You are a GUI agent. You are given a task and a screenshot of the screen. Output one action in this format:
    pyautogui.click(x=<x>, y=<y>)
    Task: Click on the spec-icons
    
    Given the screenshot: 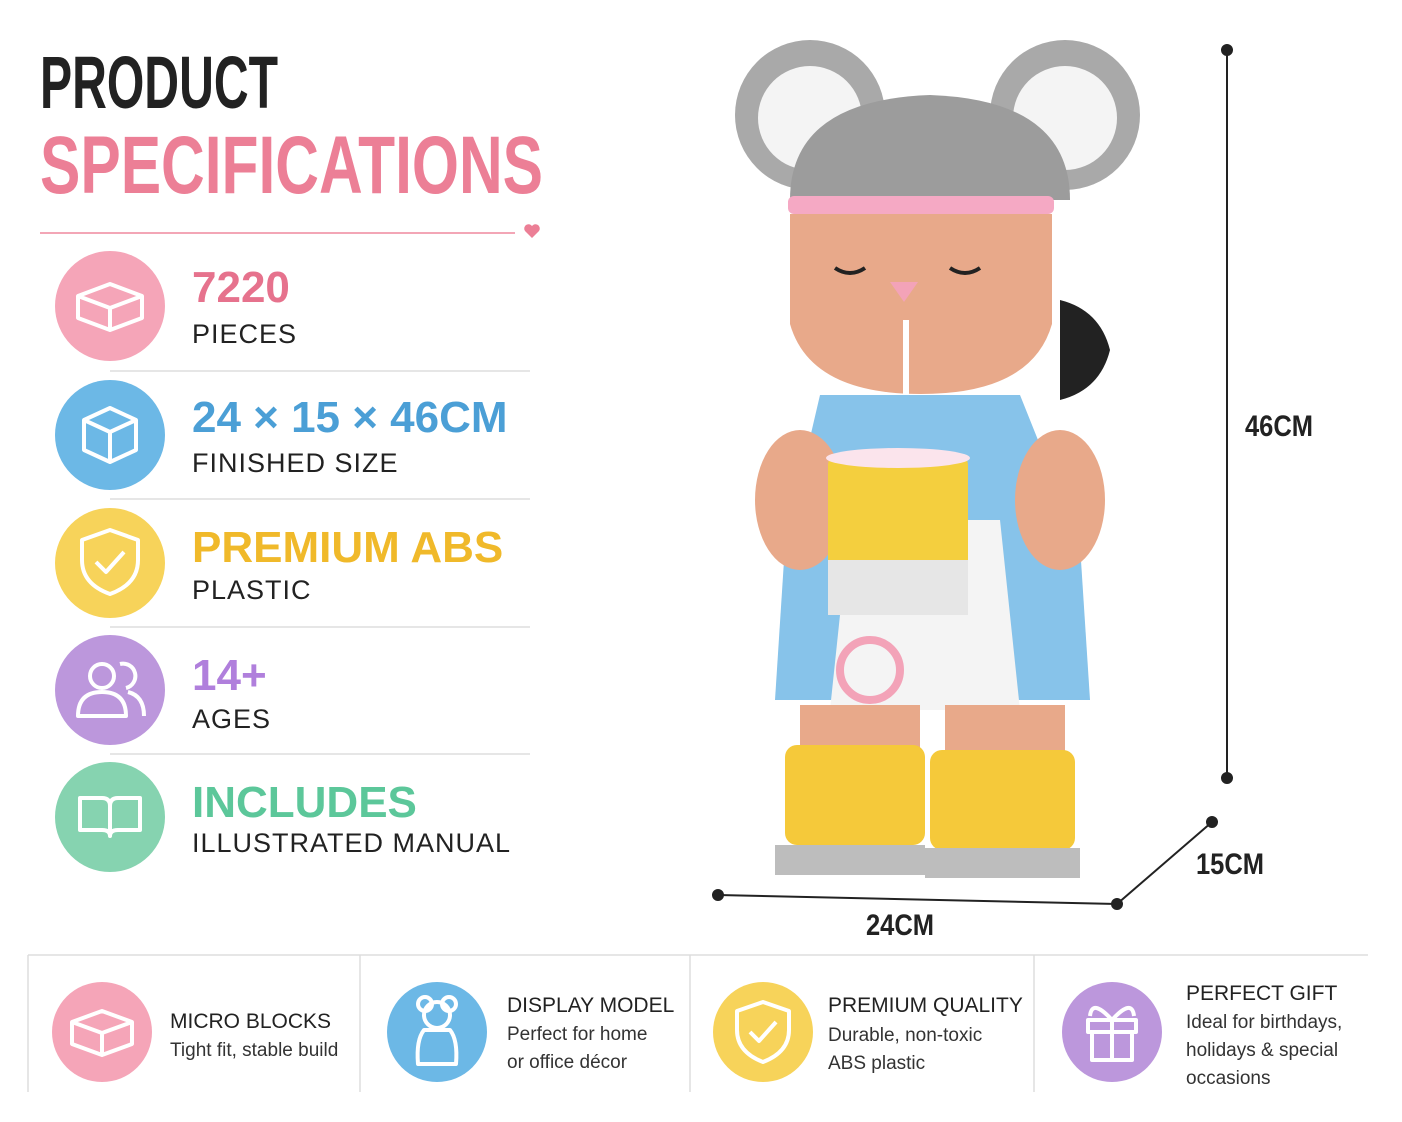 What is the action you would take?
    pyautogui.click(x=110, y=561)
    